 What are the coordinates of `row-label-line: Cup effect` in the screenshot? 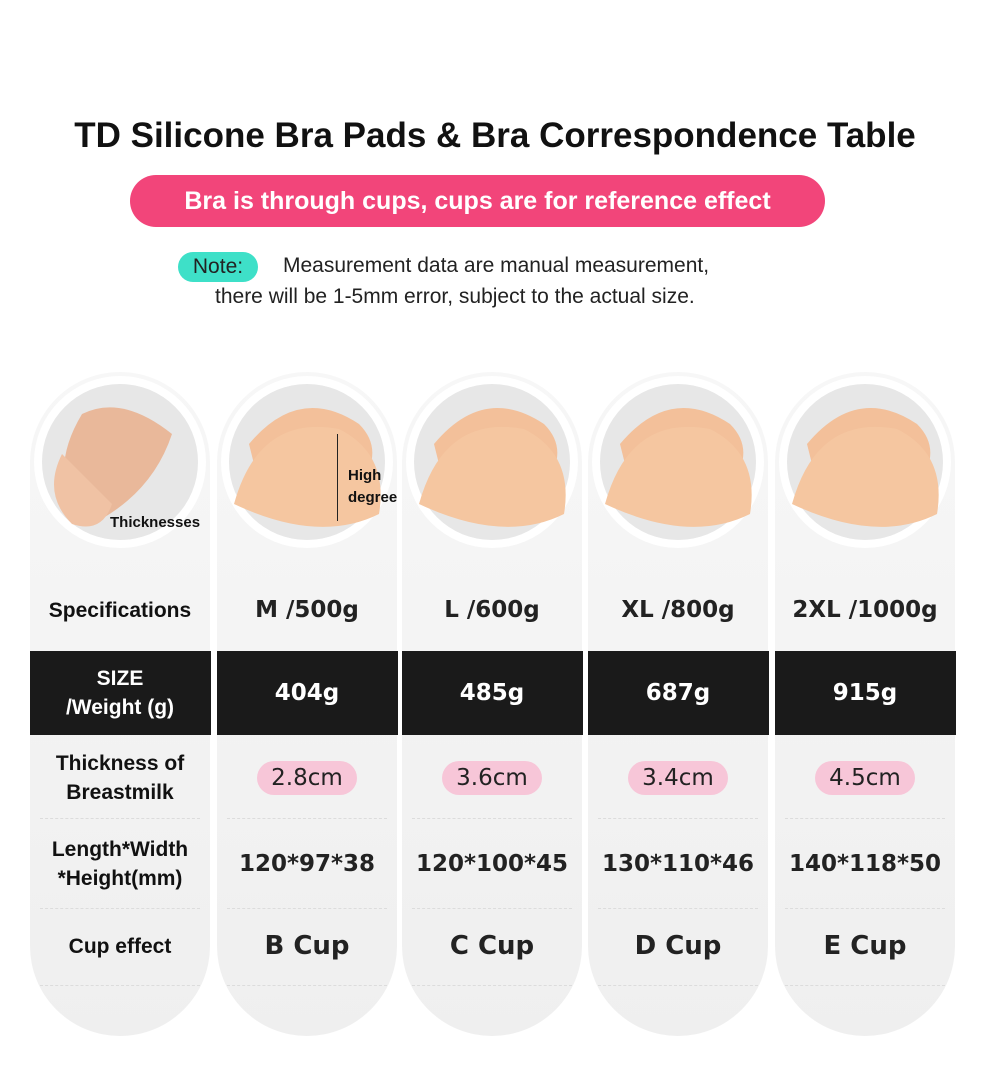 It's located at (120, 946).